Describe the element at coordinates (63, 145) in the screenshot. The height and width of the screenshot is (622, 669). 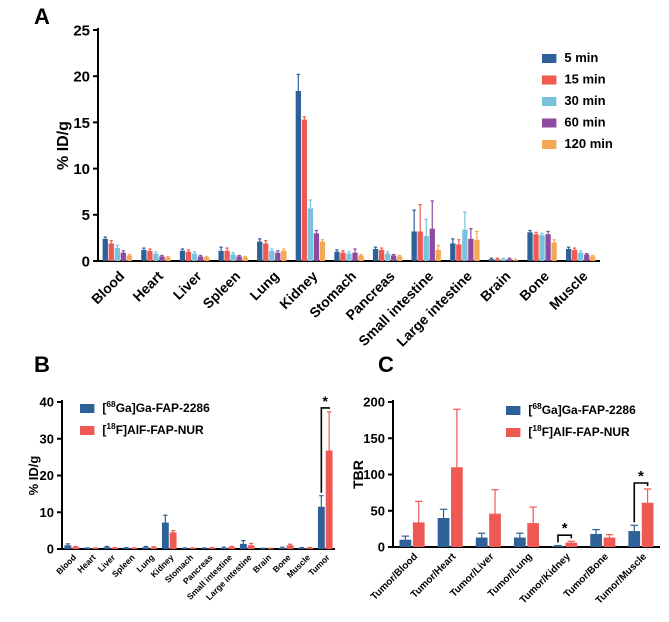
I see `y-axis-title: % ID/g` at that location.